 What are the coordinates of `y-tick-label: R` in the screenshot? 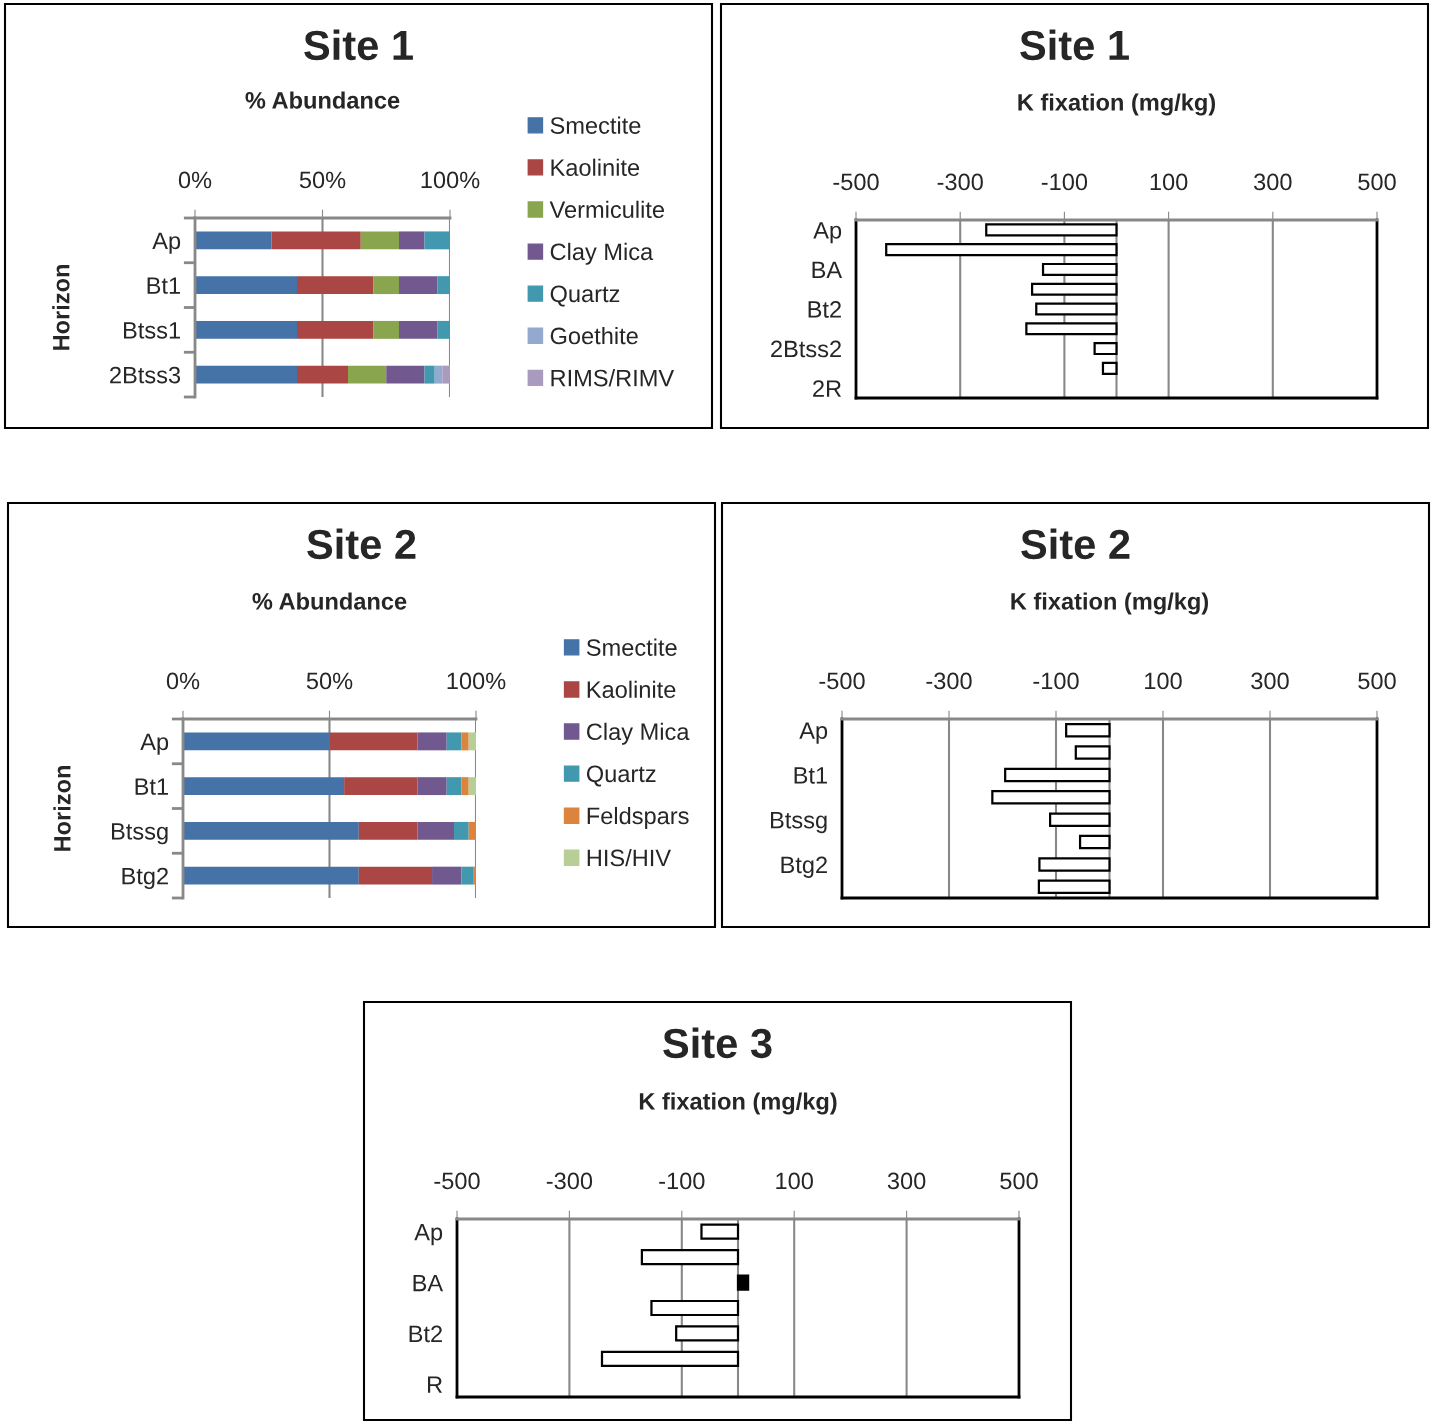 It's located at (435, 1384).